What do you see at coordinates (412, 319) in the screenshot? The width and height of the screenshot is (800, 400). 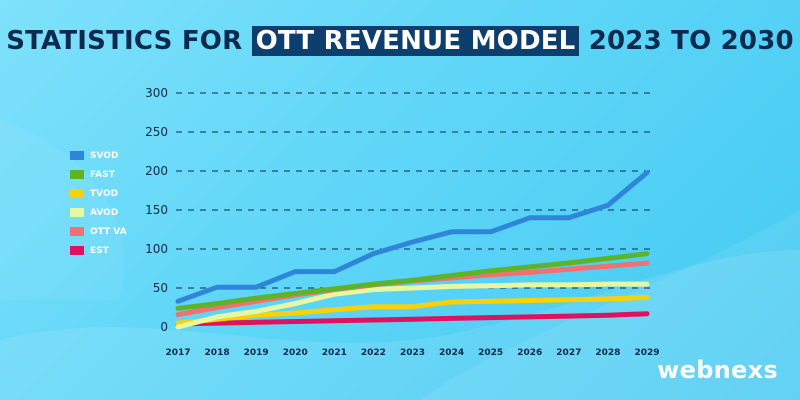 I see `series-line-est` at bounding box center [412, 319].